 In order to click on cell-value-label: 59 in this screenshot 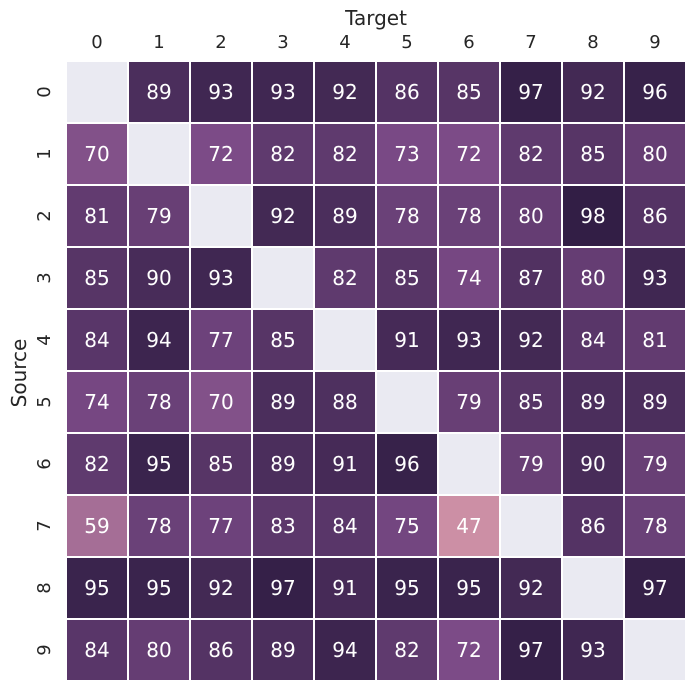, I will do `click(96, 526)`.